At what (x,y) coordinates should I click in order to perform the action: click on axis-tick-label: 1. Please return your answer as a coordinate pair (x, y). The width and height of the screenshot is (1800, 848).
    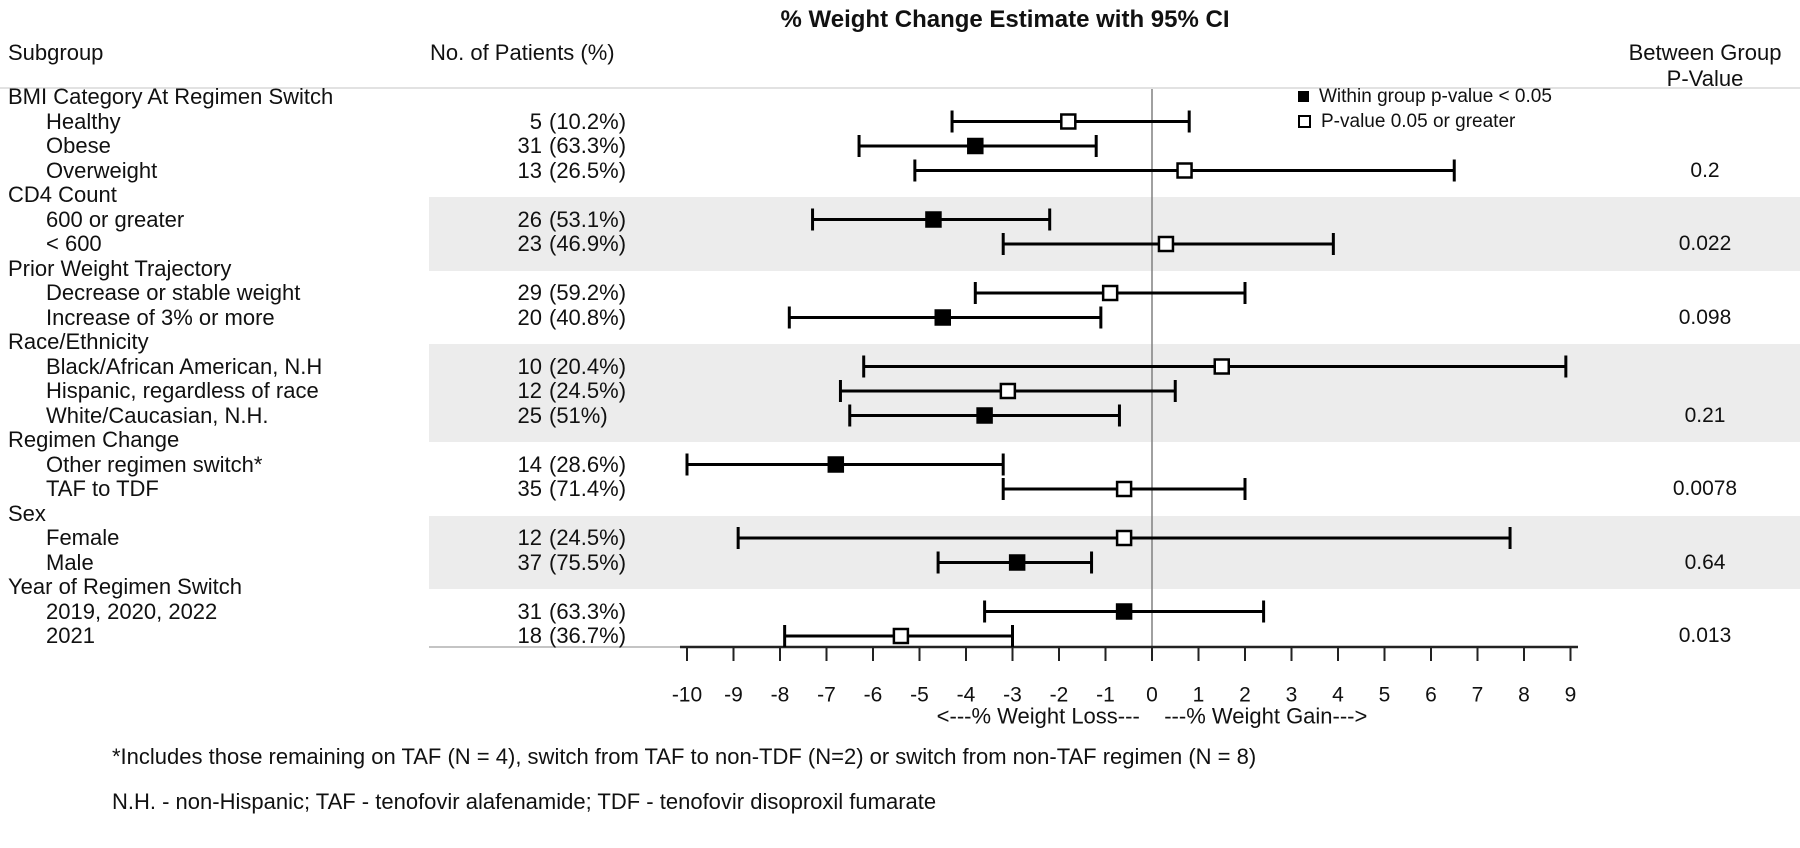
    Looking at the image, I should click on (1199, 694).